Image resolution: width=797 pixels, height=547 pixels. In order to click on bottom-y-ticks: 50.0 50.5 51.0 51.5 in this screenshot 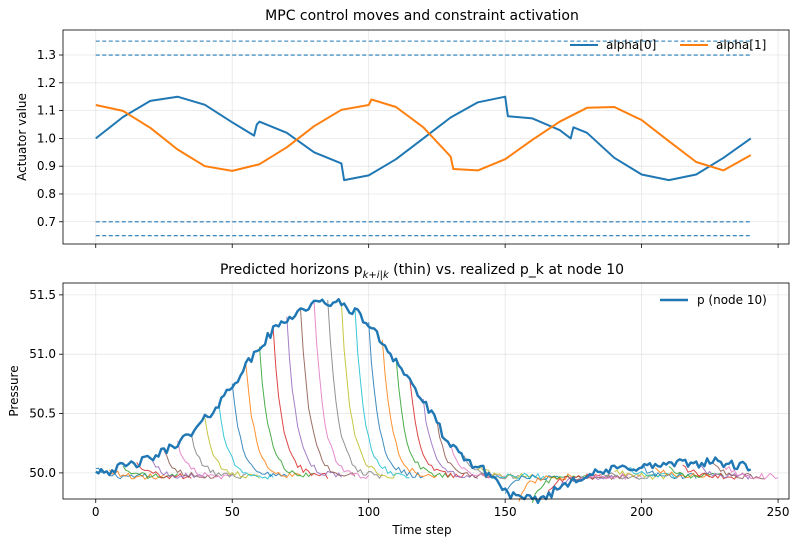, I will do `click(46, 384)`.